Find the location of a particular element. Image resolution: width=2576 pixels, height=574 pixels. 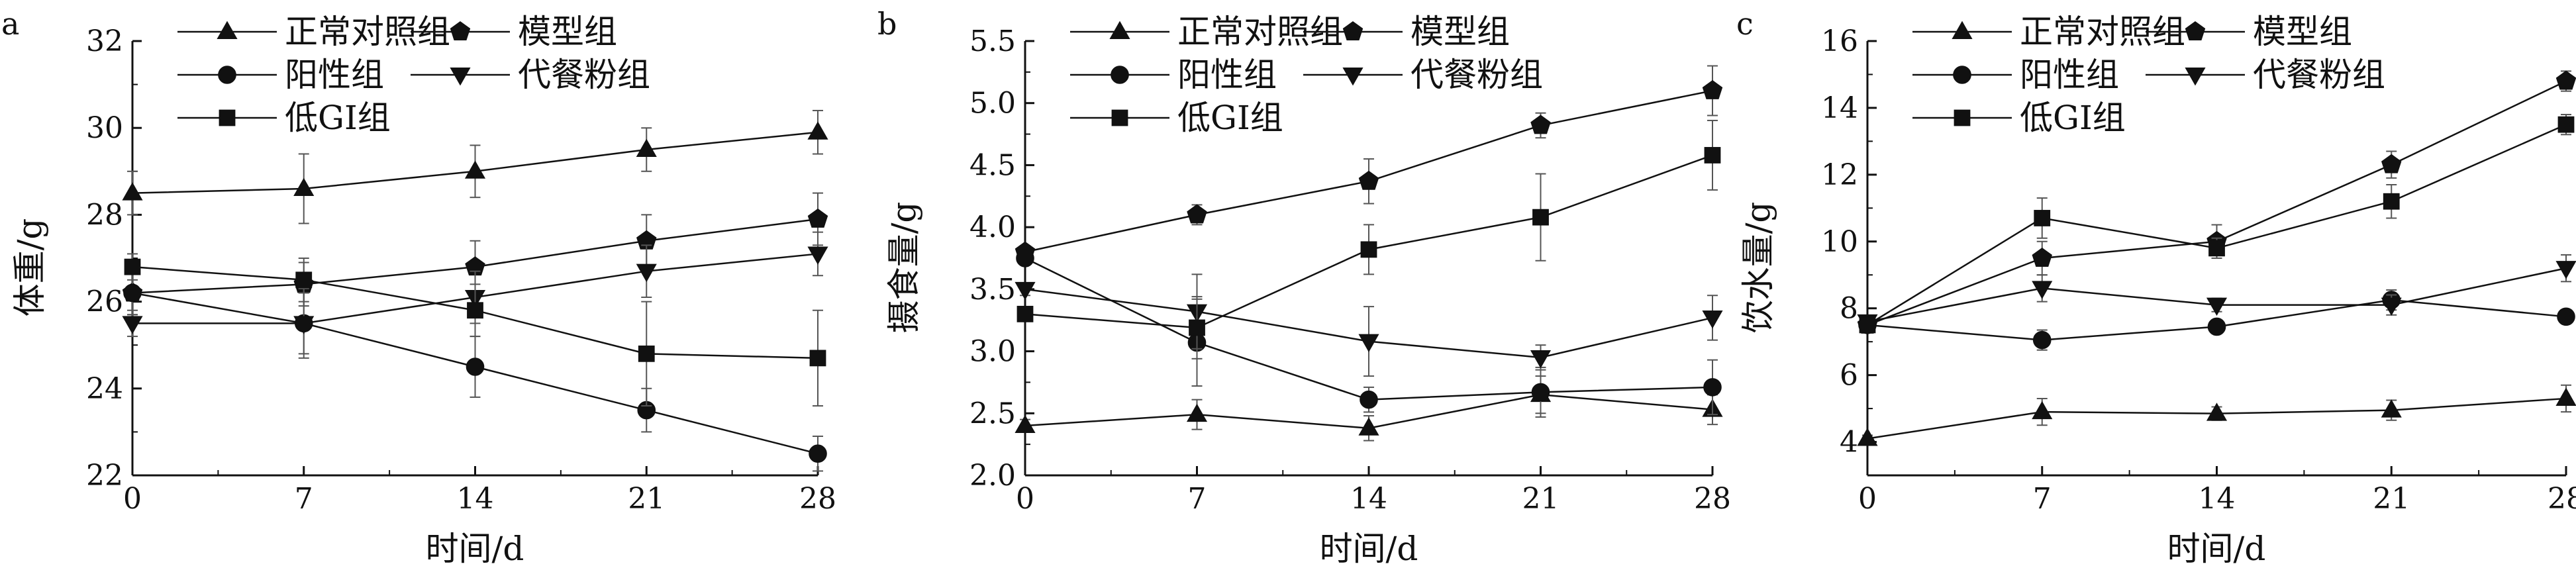

legend-item: 阳性组 is located at coordinates (280, 75).